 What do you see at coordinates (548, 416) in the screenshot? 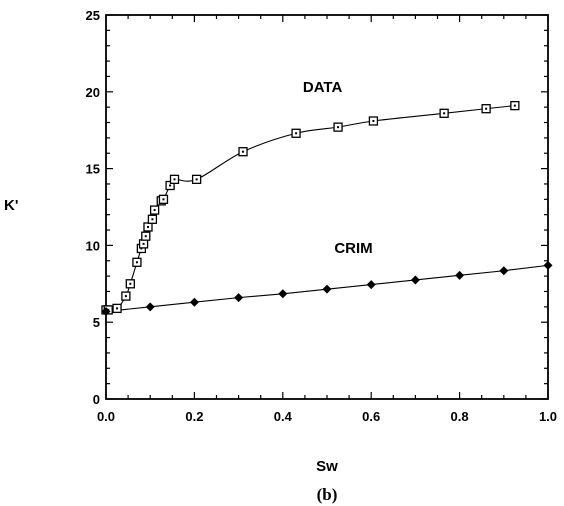
I see `x-tick-label: 1.0` at bounding box center [548, 416].